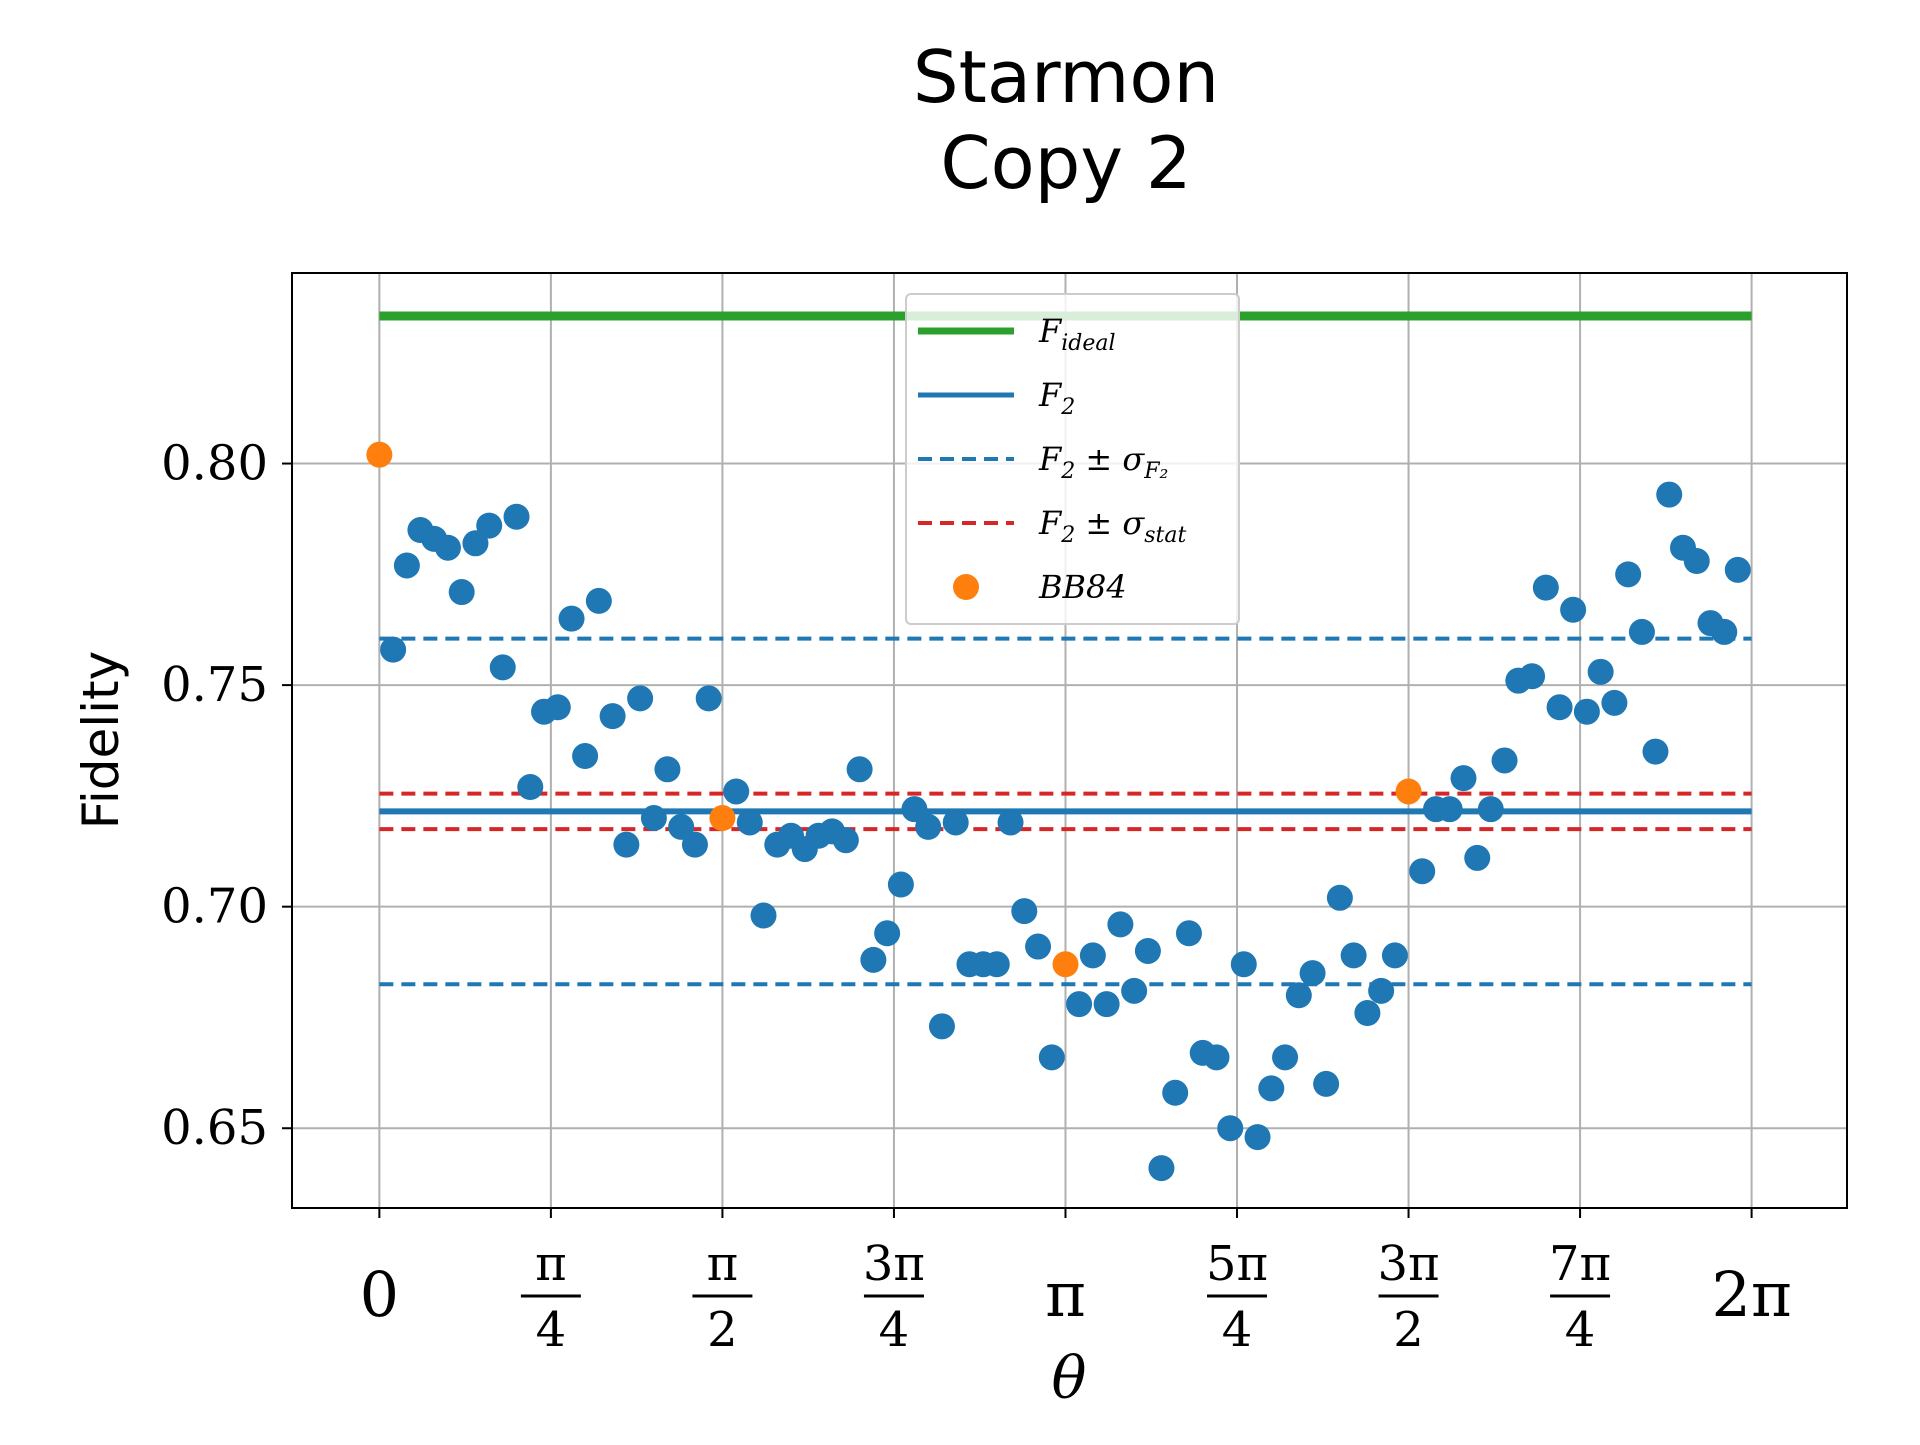  Describe the element at coordinates (379, 1294) in the screenshot. I see `x-tick-label: 0` at that location.